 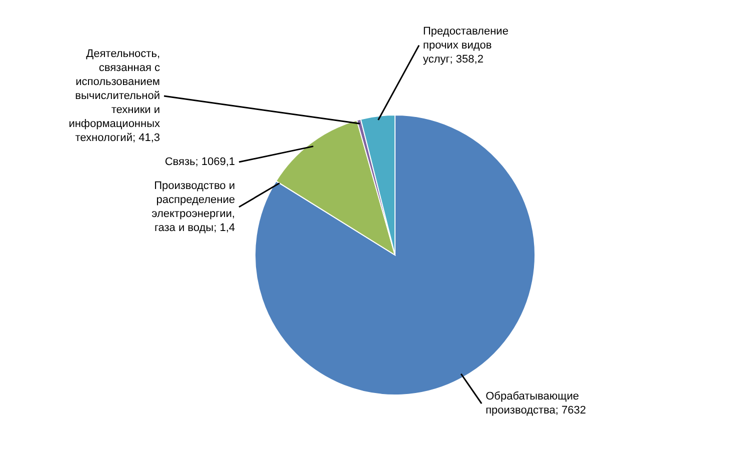 What do you see at coordinates (114, 96) in the screenshot?
I see `slice-label: Деятельность, связанная с использованием вычислительной техники и информационных технологий; 41,3` at bounding box center [114, 96].